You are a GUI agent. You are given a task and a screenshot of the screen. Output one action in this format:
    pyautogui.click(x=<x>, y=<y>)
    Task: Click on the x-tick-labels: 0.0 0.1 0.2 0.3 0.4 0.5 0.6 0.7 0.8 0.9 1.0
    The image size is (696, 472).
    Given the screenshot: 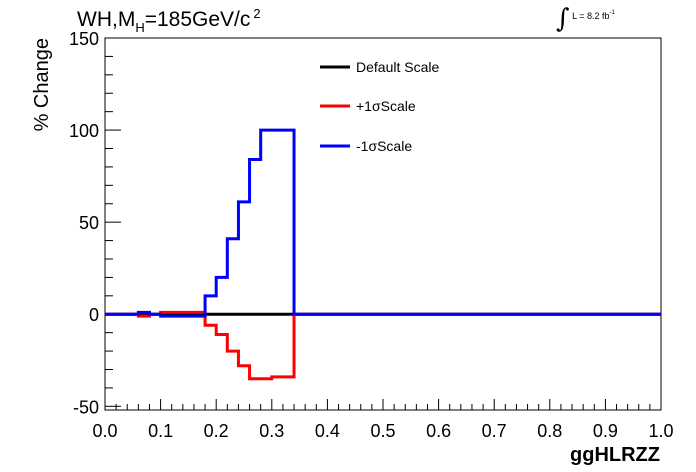 What is the action you would take?
    pyautogui.click(x=382, y=431)
    